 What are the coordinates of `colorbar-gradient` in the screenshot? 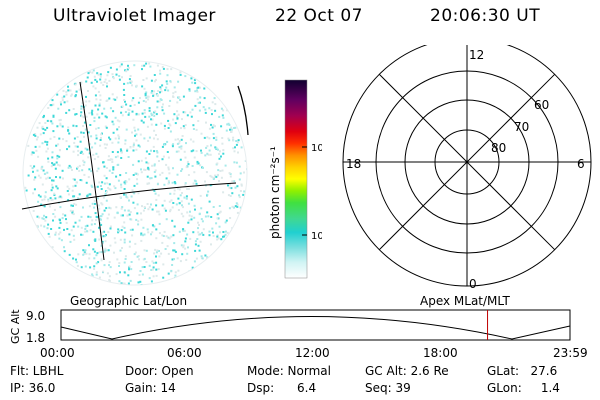 It's located at (296, 179).